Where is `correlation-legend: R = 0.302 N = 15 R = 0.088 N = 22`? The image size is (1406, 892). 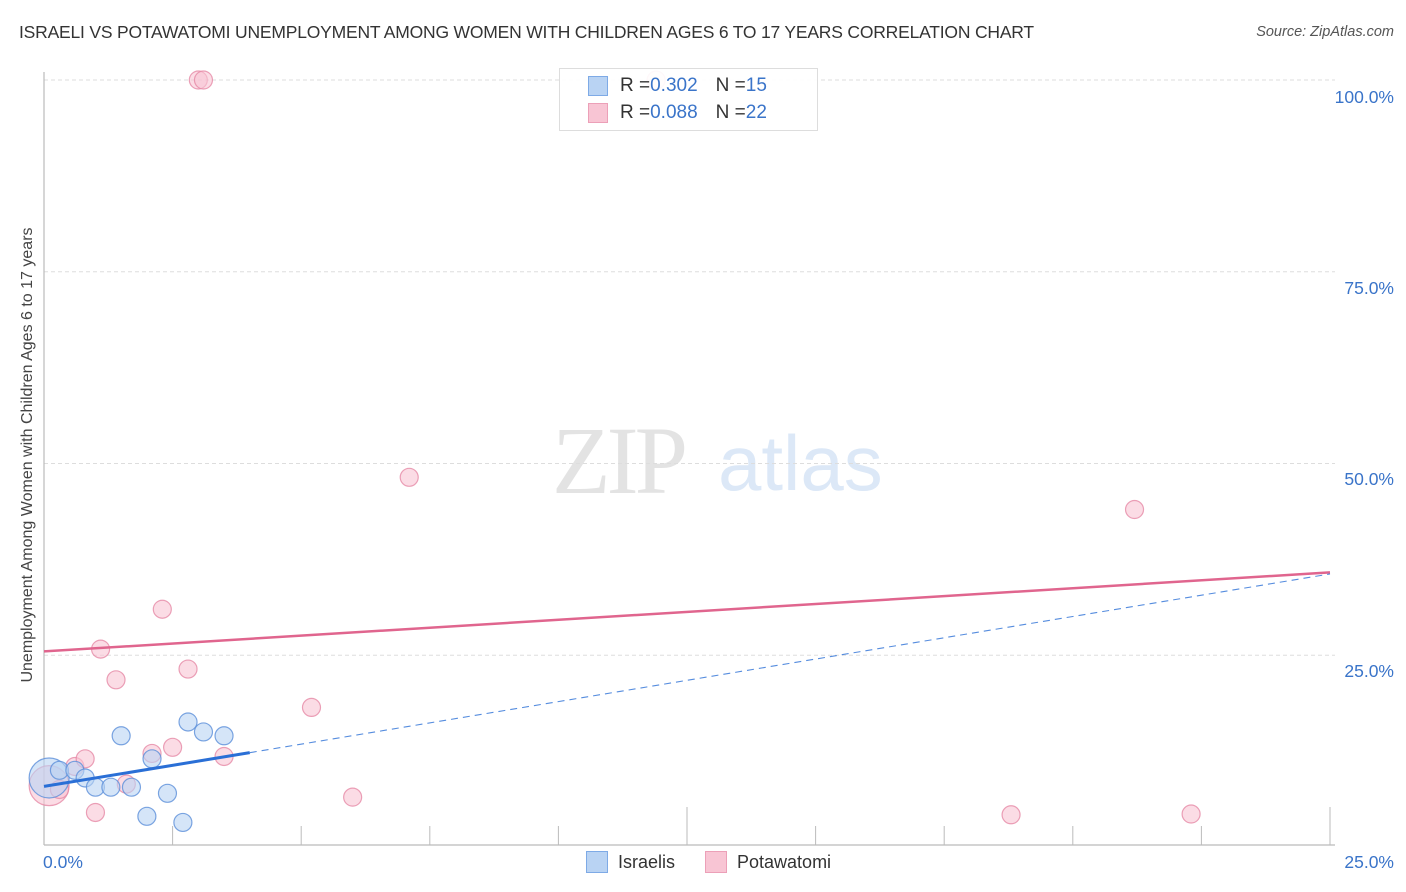 correlation-legend: R = 0.302 N = 15 R = 0.088 N = 22 is located at coordinates (688, 99).